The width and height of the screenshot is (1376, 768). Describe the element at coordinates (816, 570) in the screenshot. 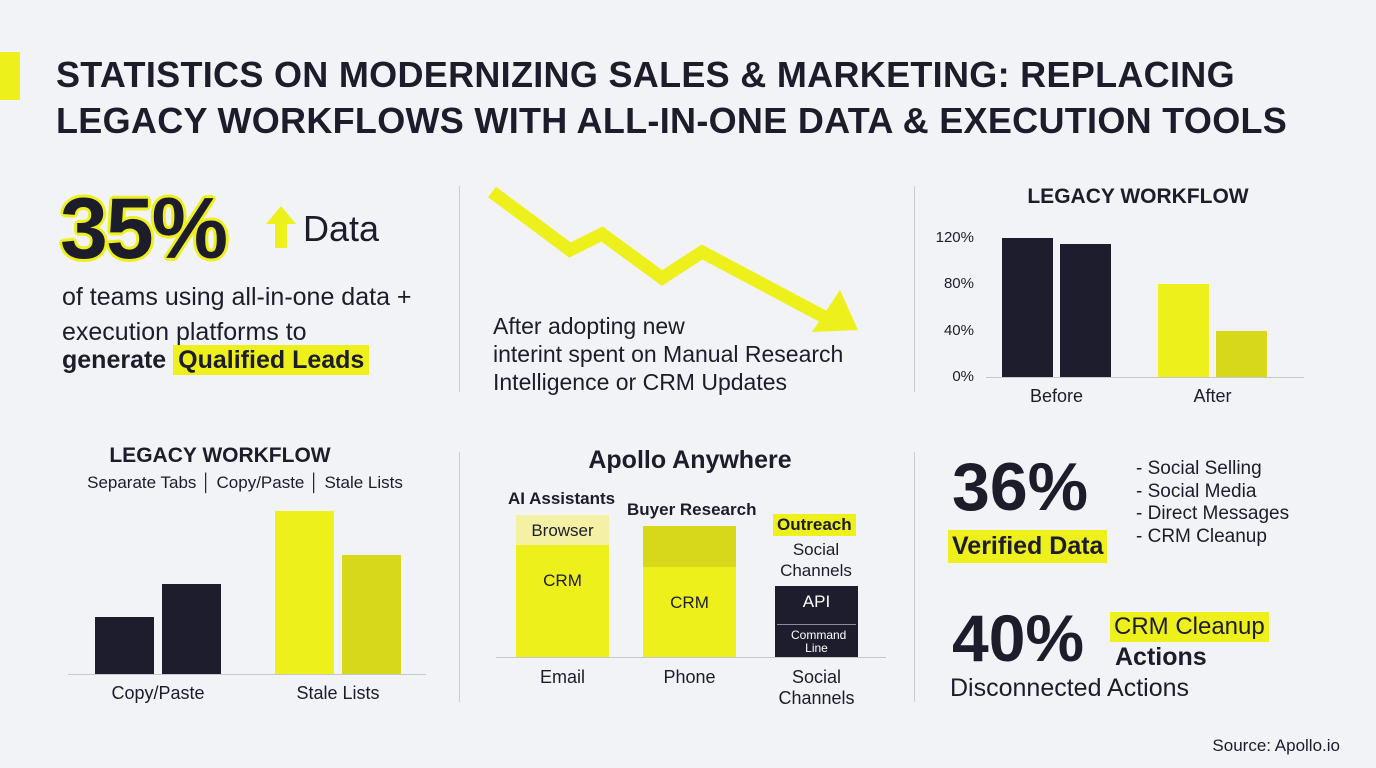

I see `chart-3-extra-label-2: Channels` at that location.